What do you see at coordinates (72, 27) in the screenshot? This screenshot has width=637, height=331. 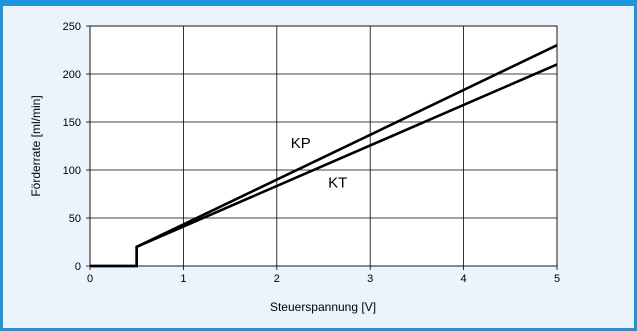 I see `y-tick-label: 250` at bounding box center [72, 27].